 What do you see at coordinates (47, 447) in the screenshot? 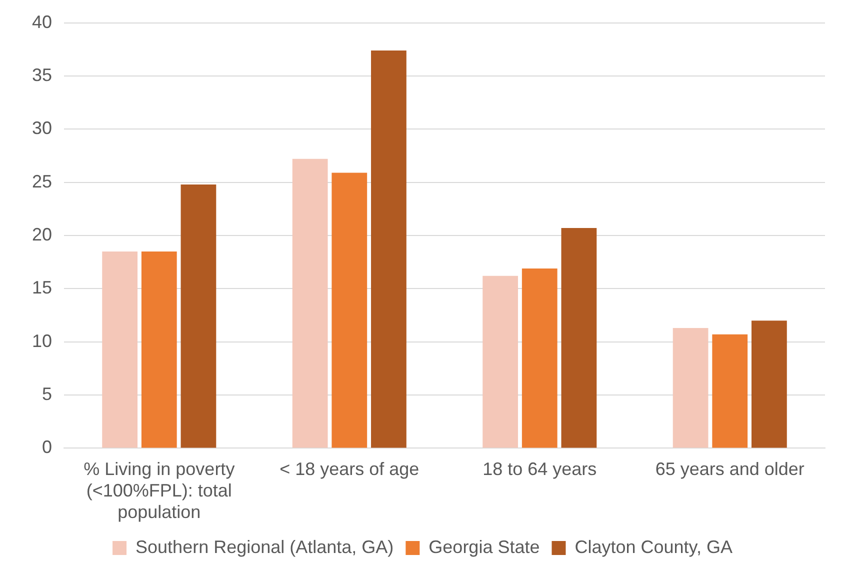
I see `y-tick-label: 0` at bounding box center [47, 447].